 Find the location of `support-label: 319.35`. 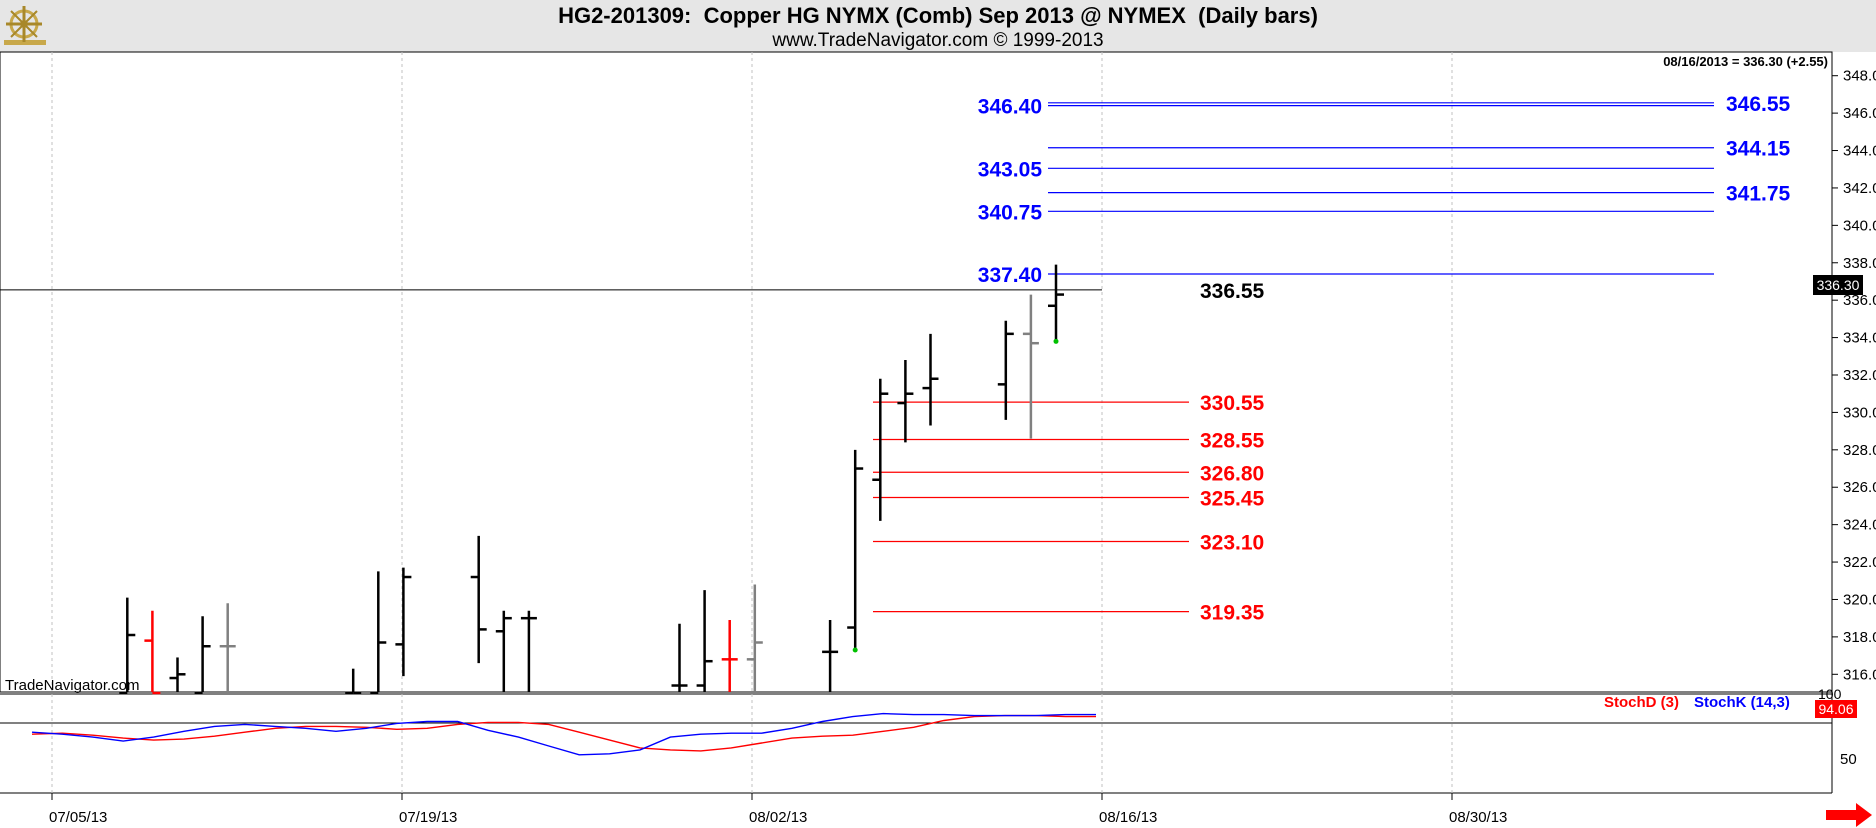

support-label: 319.35 is located at coordinates (1232, 613).